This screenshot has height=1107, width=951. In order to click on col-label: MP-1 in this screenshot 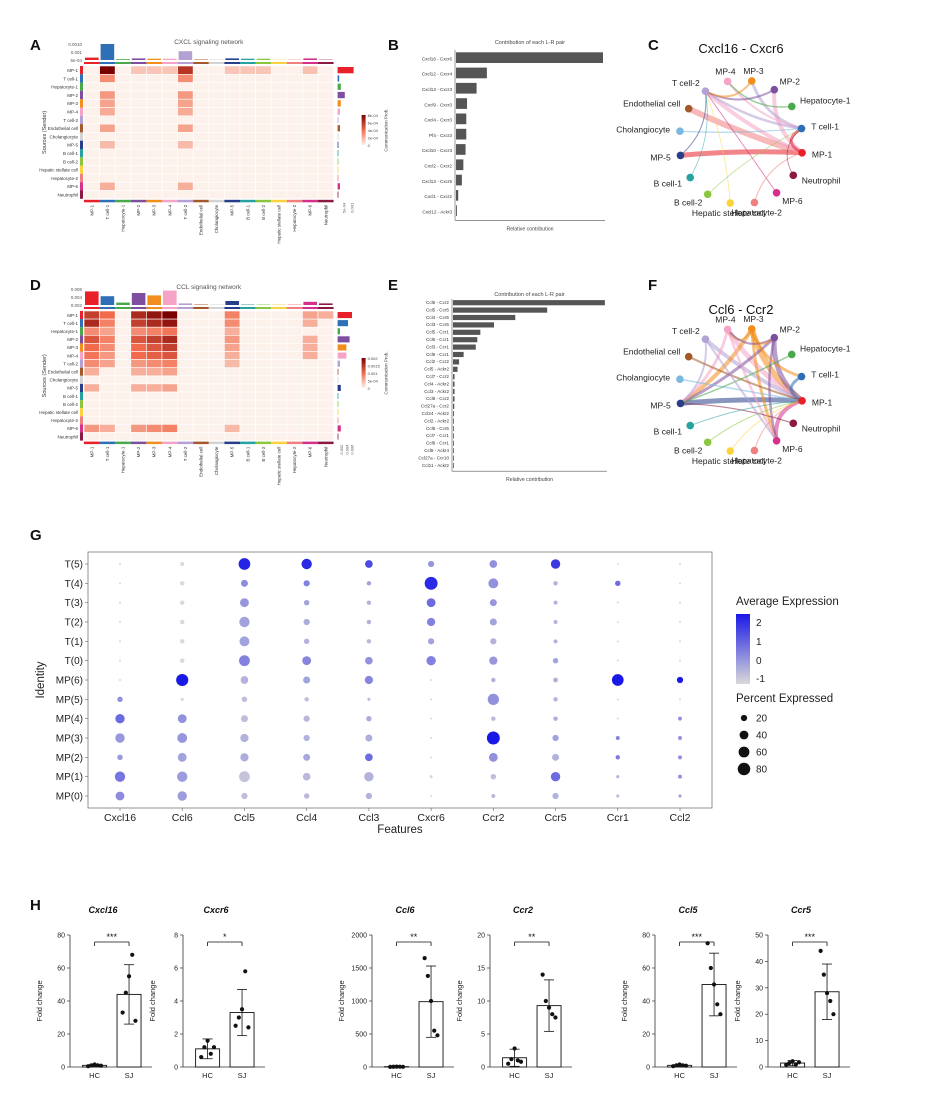, I will do `click(91, 209)`.